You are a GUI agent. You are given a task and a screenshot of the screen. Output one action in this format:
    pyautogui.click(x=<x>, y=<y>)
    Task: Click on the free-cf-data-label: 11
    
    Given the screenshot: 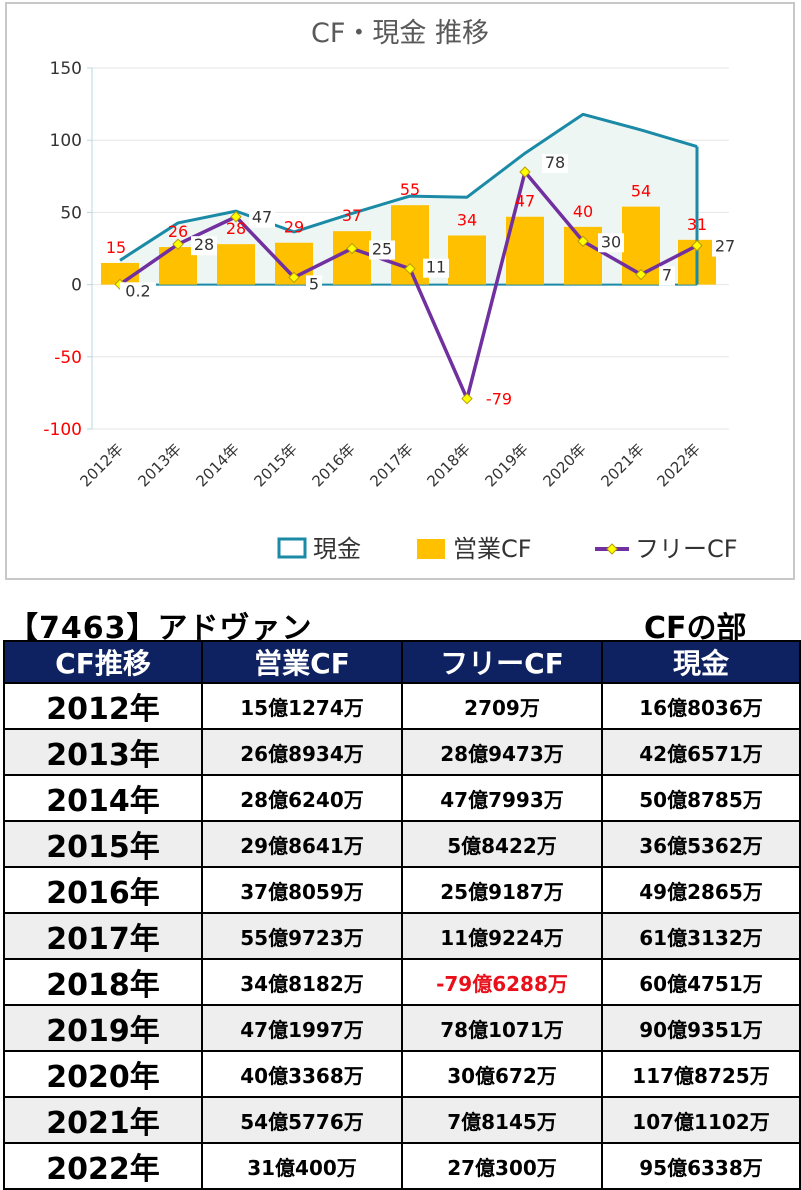 What is the action you would take?
    pyautogui.click(x=436, y=267)
    